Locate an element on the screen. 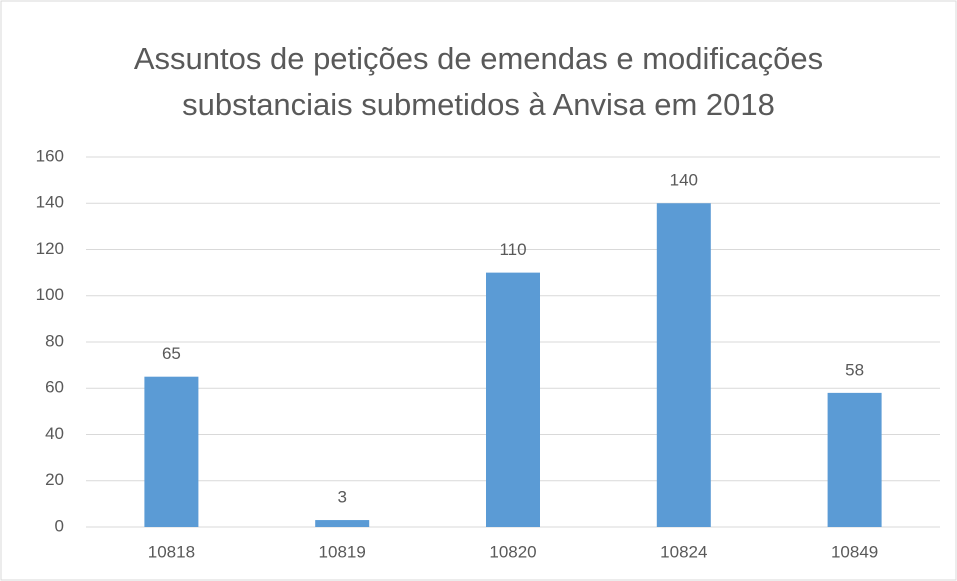 Image resolution: width=957 pixels, height=581 pixels. data-label: 65 is located at coordinates (171, 353).